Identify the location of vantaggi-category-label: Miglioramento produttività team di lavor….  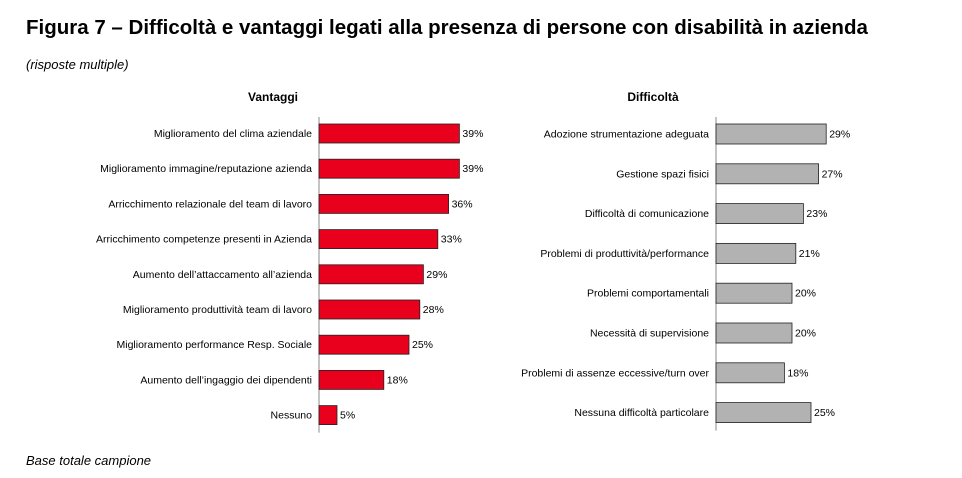
(217, 310).